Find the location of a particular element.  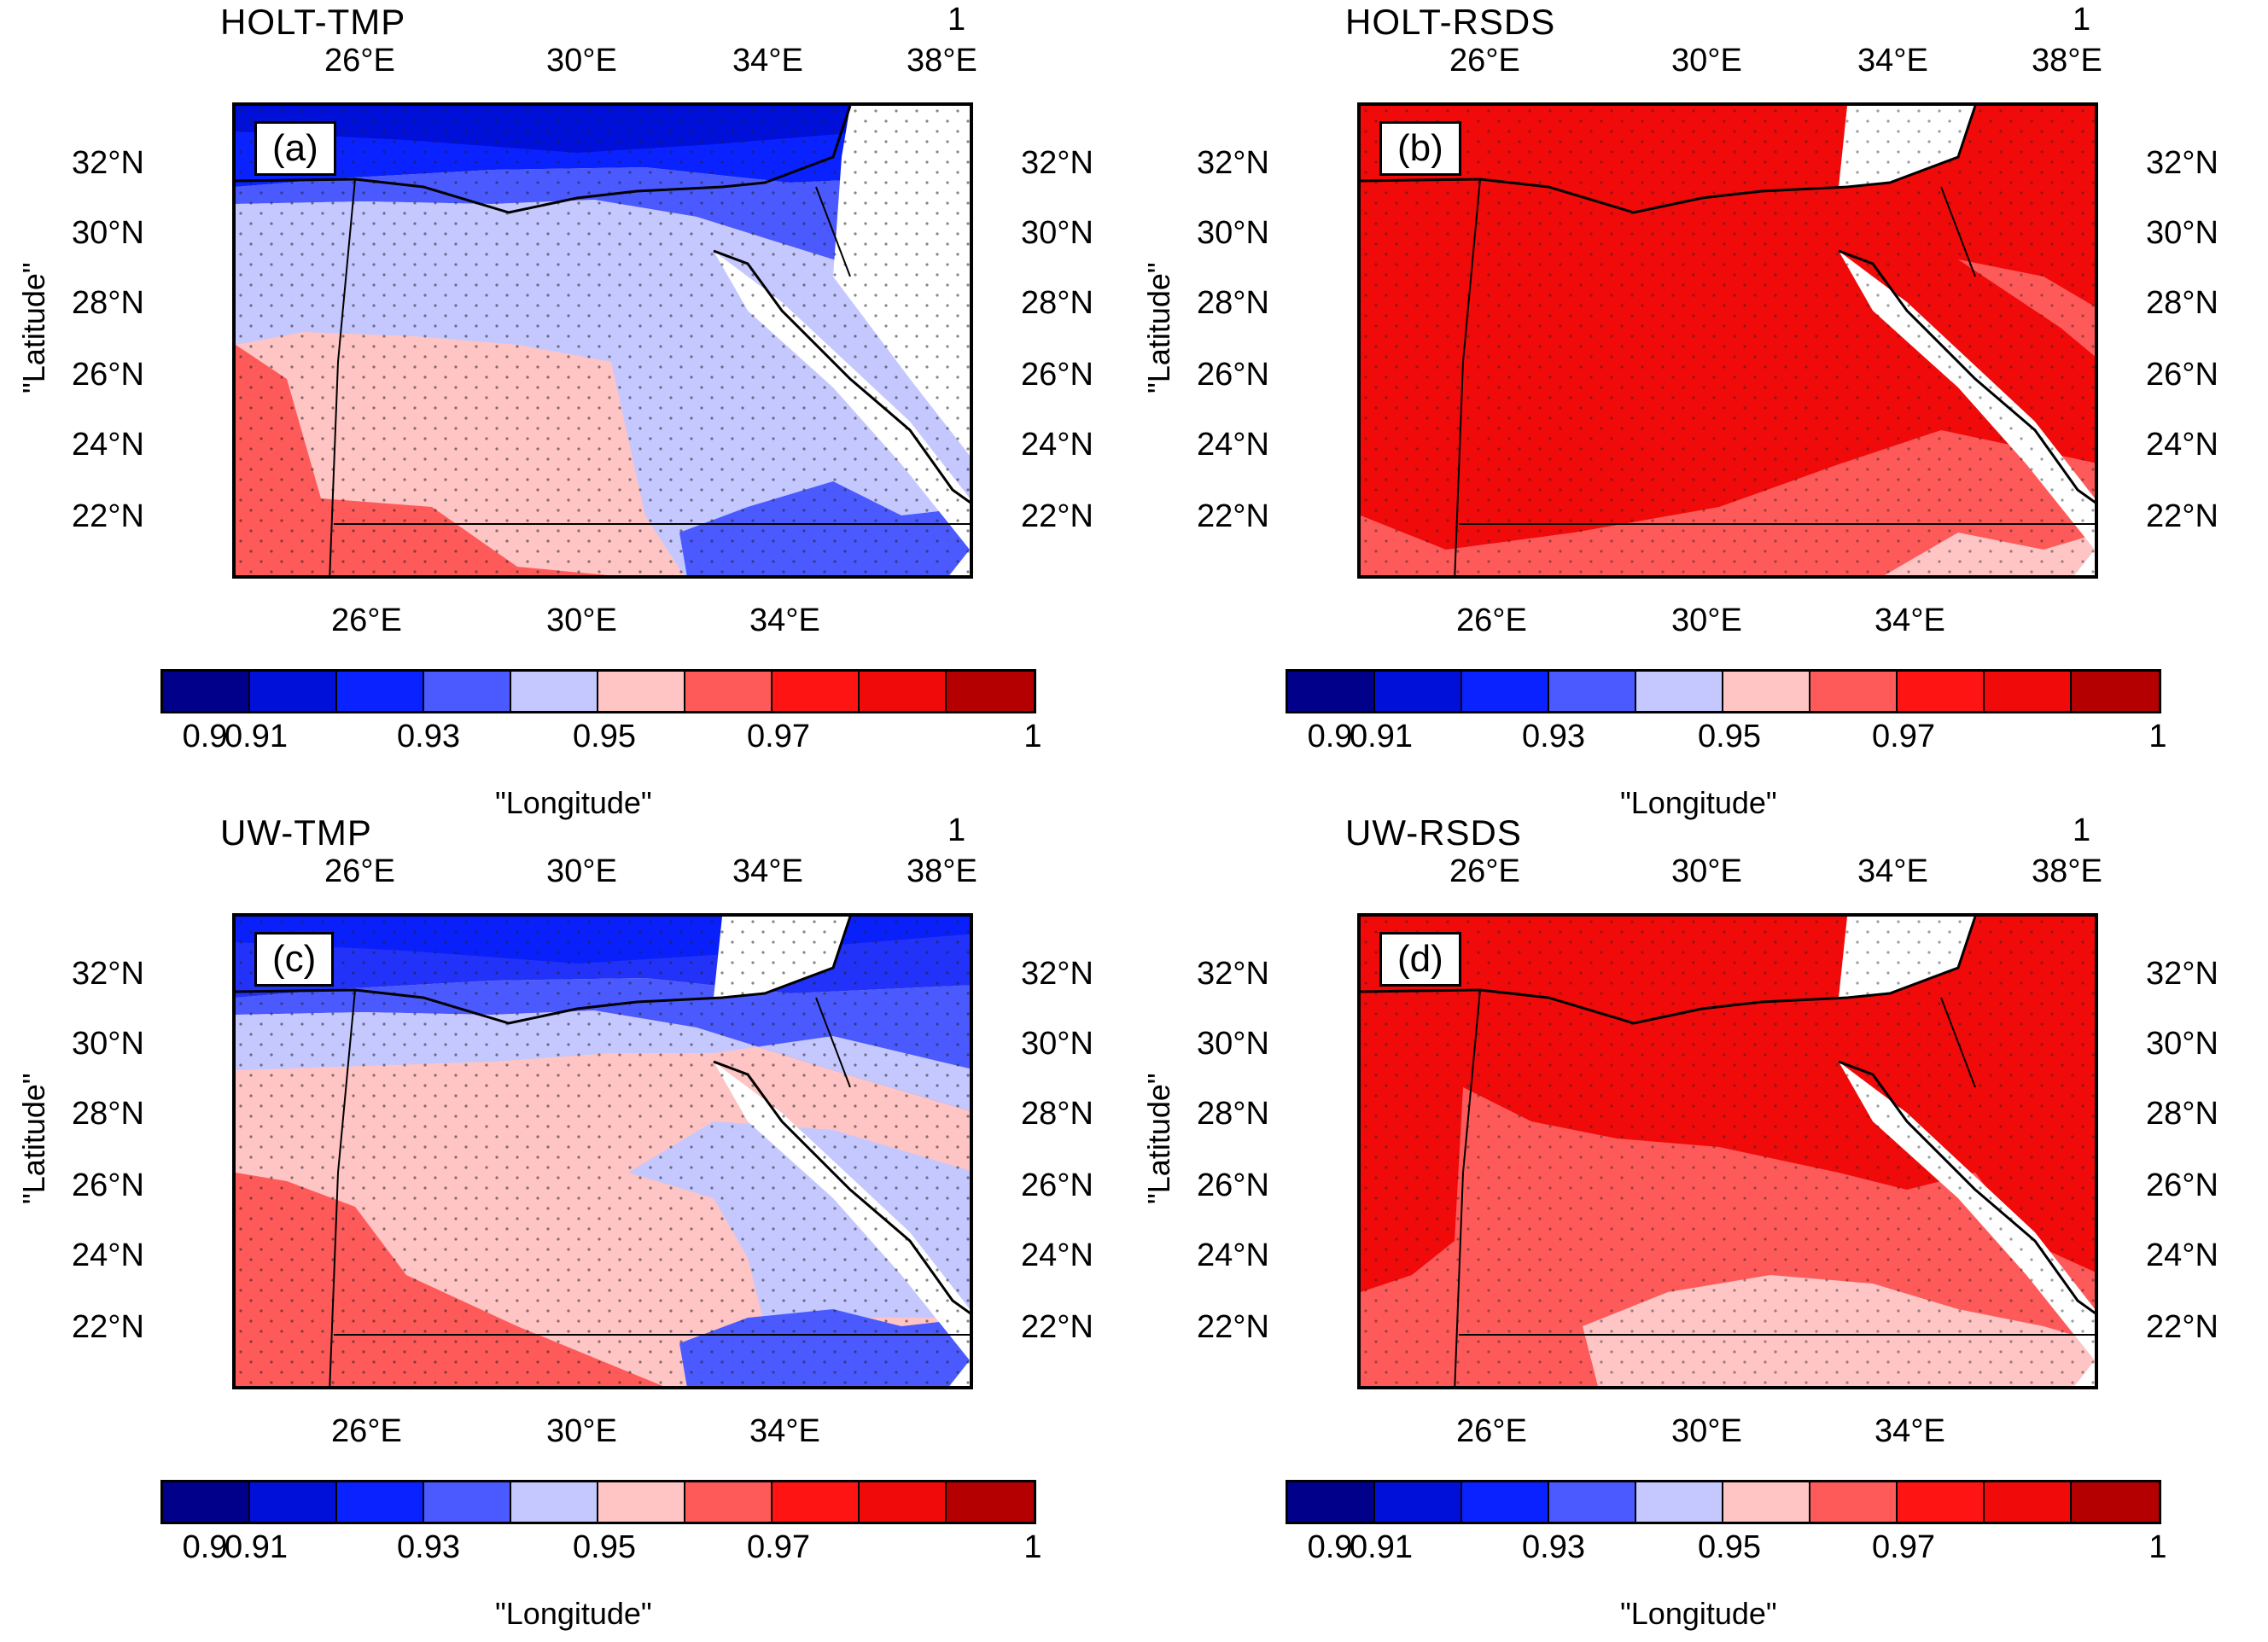

colorbar-label: 1 is located at coordinates (1032, 1547).